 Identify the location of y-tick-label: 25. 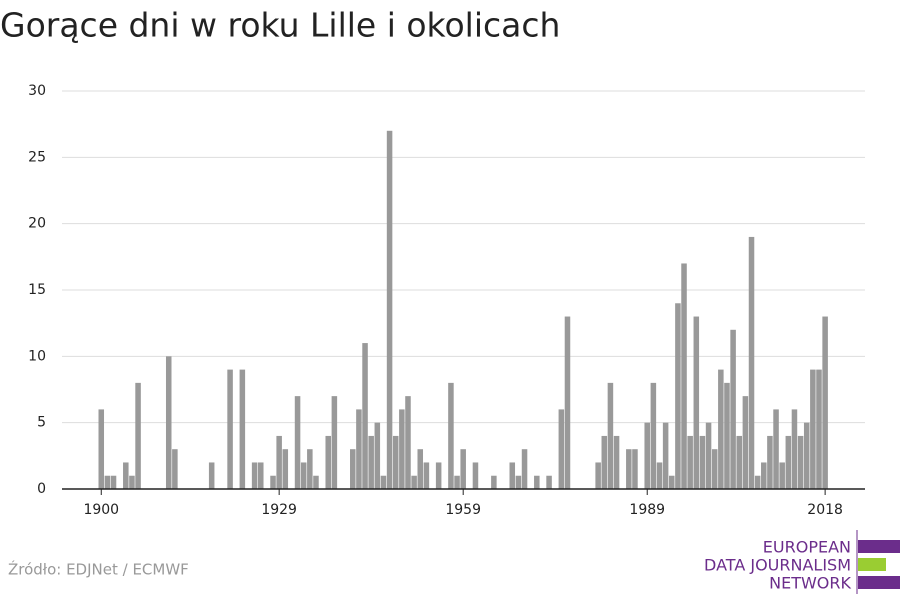
(37, 157).